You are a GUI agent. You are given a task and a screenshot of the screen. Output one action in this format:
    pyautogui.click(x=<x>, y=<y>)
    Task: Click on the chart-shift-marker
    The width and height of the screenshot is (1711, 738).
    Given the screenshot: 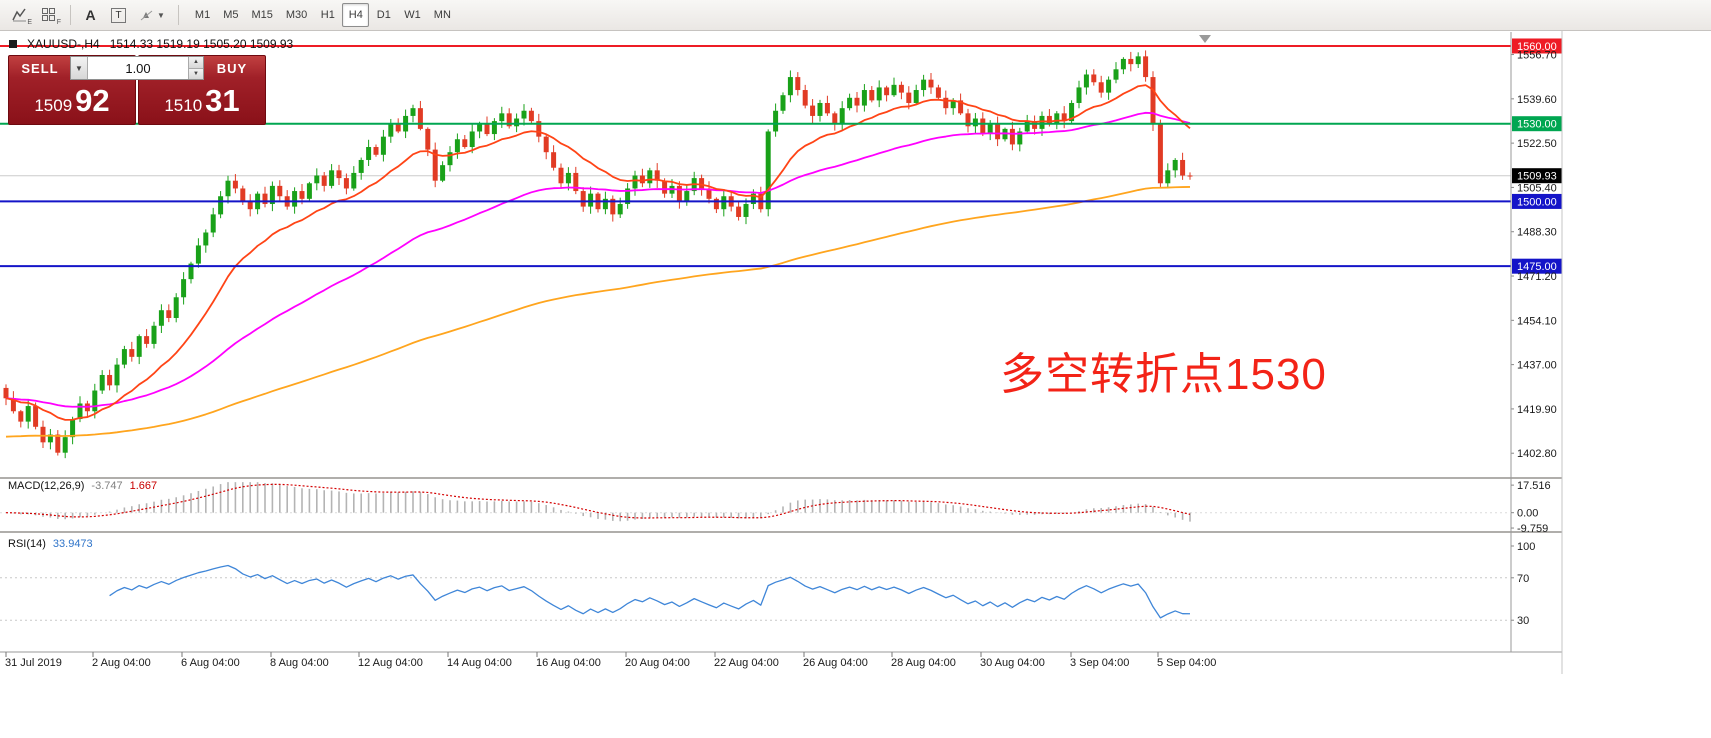 What is the action you would take?
    pyautogui.click(x=1205, y=39)
    